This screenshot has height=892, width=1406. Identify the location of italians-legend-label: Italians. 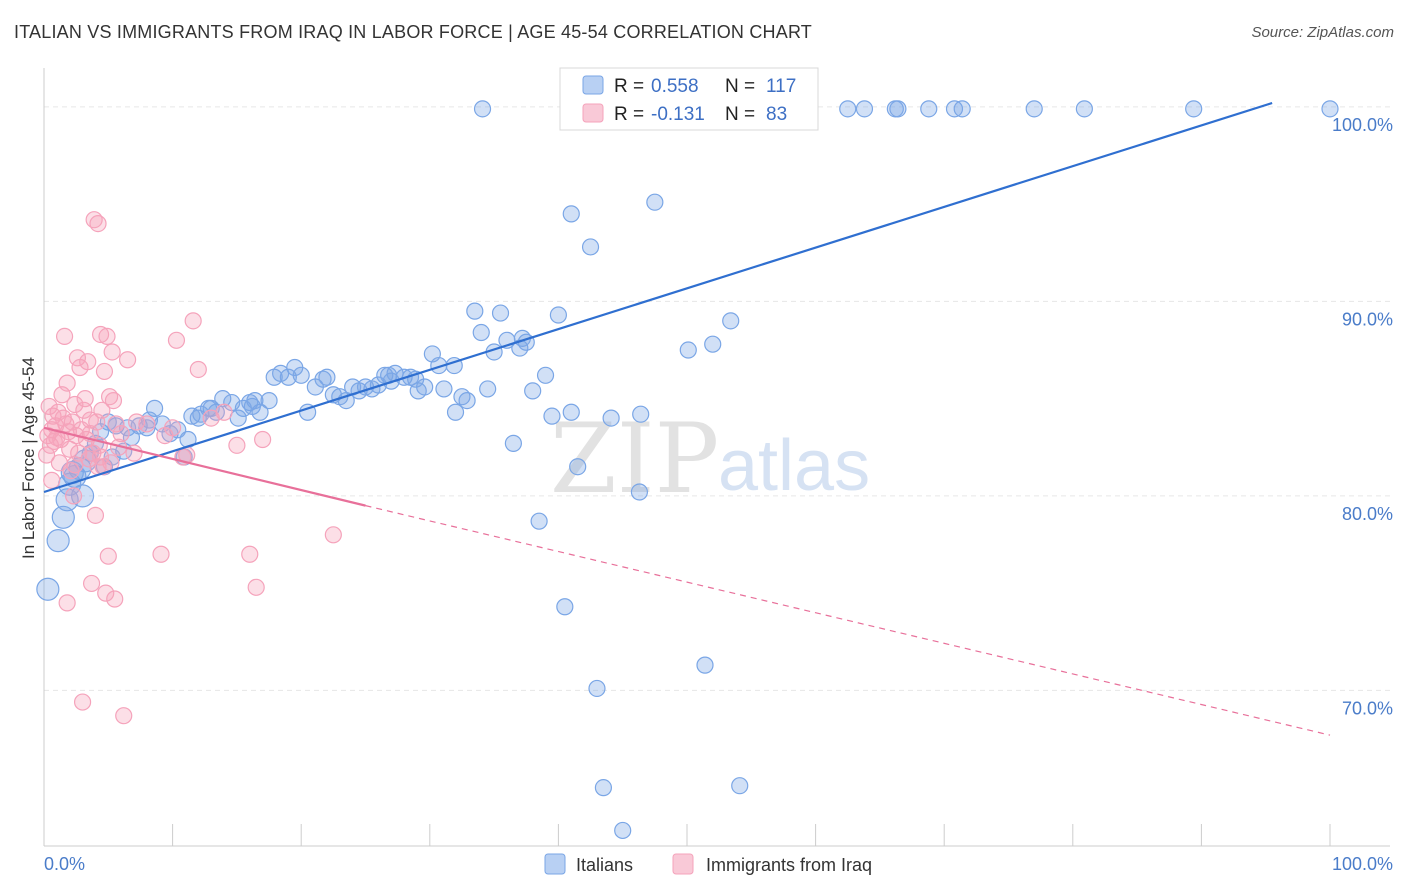
(604, 865).